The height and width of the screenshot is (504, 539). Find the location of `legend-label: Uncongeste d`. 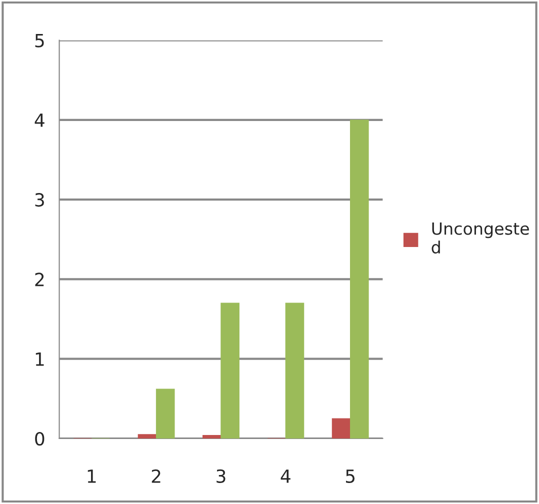

legend-label: Uncongeste d is located at coordinates (480, 238).